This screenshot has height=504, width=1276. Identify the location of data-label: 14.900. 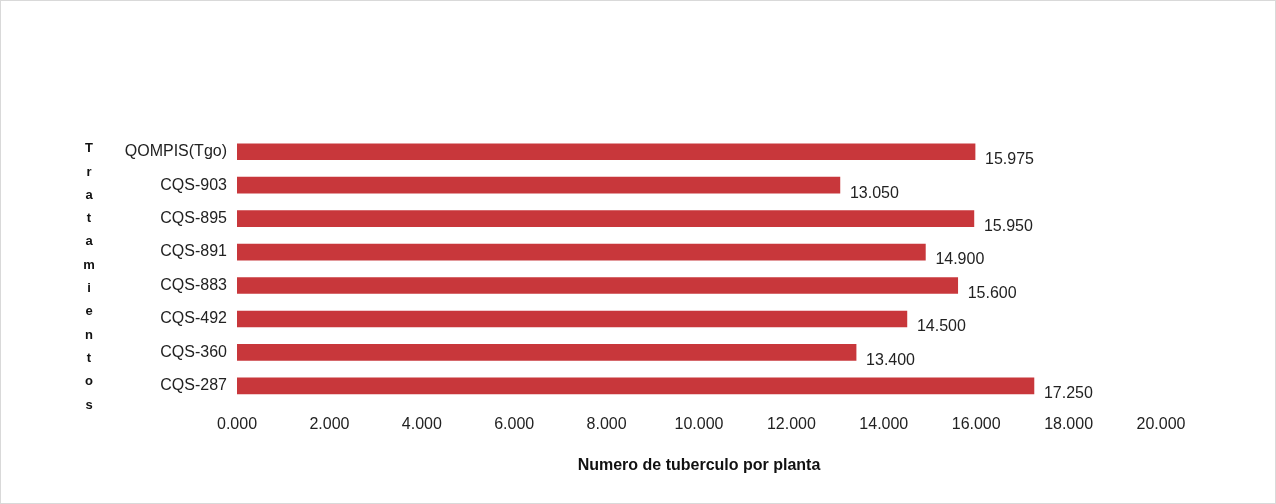
(960, 259).